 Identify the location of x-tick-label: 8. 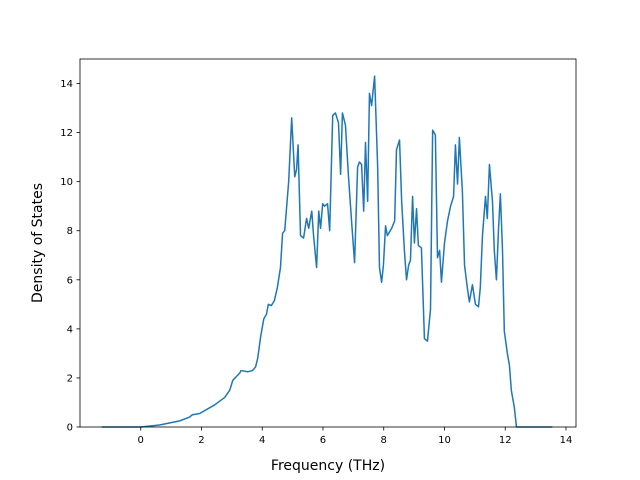
(384, 440).